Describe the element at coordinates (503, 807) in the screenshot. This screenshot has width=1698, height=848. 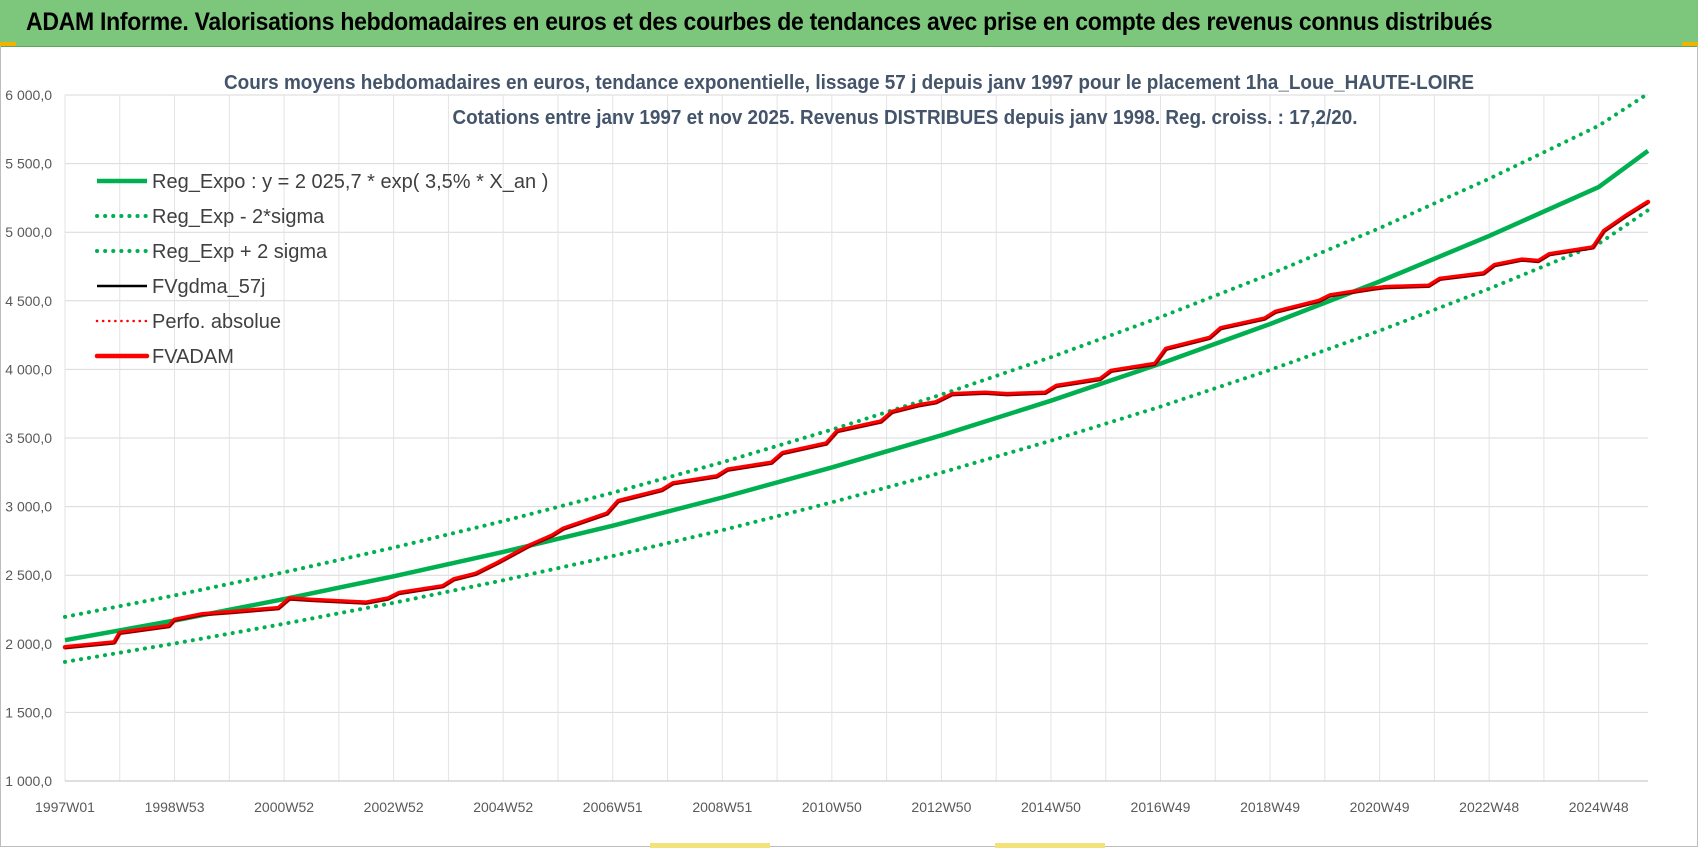
I see `x-tick-label: 2004W52` at that location.